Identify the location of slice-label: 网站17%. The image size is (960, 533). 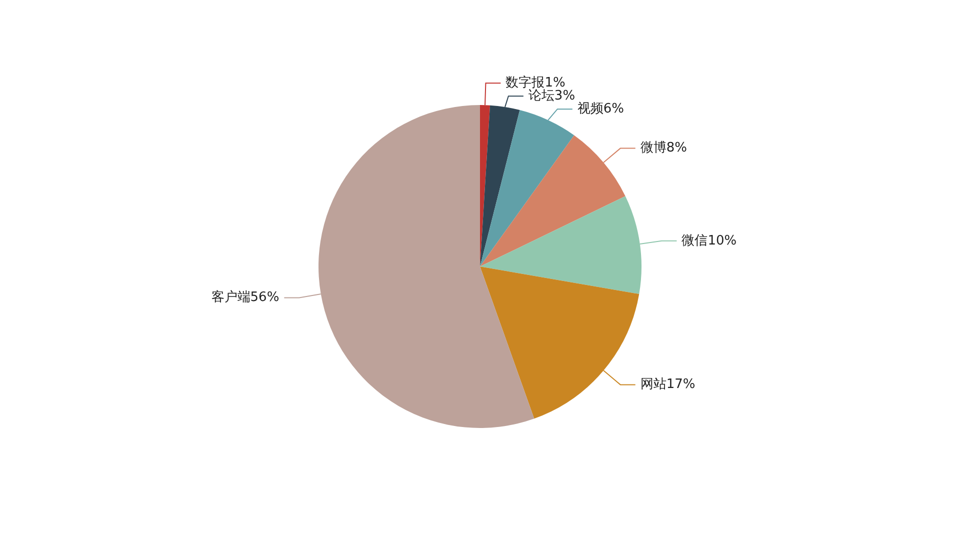
(668, 384).